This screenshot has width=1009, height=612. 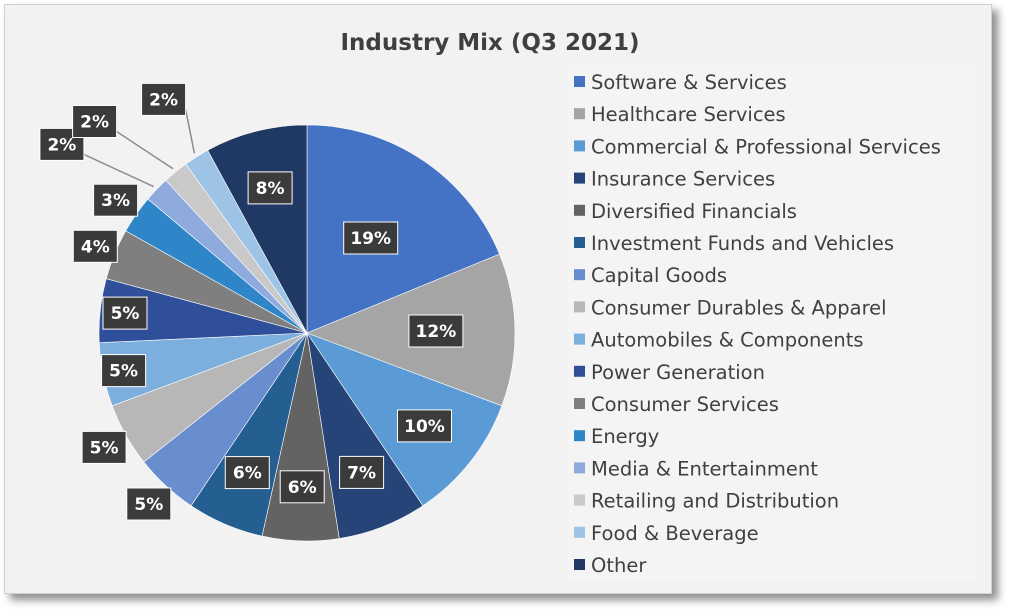 What do you see at coordinates (579, 178) in the screenshot?
I see `legend-swatch-insurance-services` at bounding box center [579, 178].